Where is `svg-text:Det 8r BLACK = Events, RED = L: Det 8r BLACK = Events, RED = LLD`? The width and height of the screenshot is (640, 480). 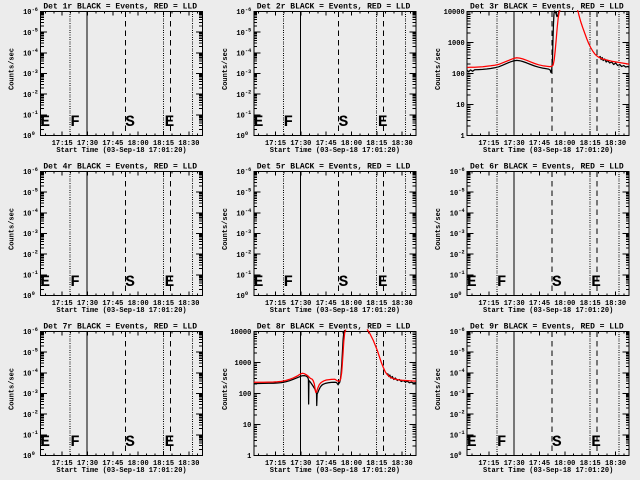
svg-text:Det 8r BLACK = Events, RED = L: Det 8r BLACK = Events, RED = LLD is located at coordinates (334, 327).